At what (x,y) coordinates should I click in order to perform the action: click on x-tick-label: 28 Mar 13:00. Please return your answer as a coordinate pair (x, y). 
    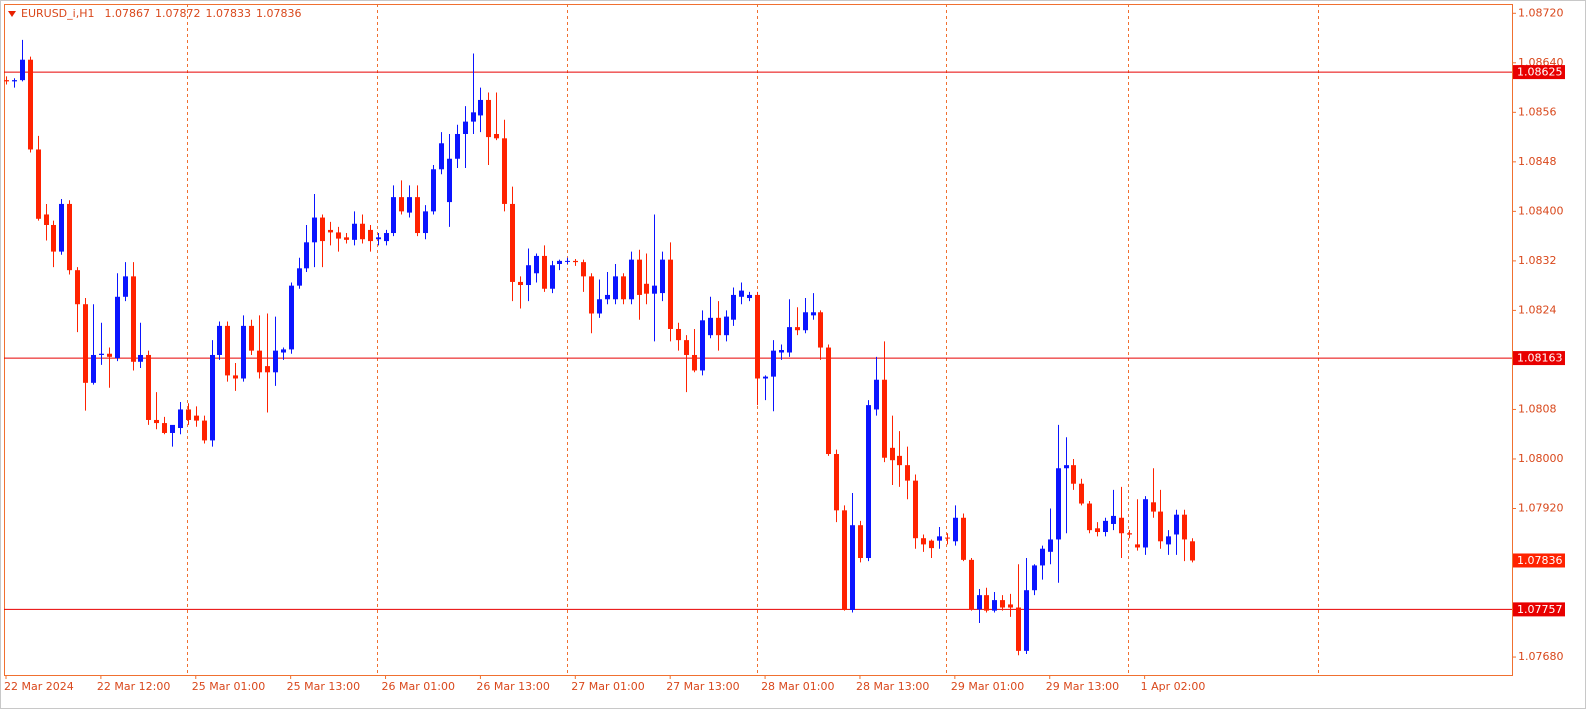
    Looking at the image, I should click on (892, 686).